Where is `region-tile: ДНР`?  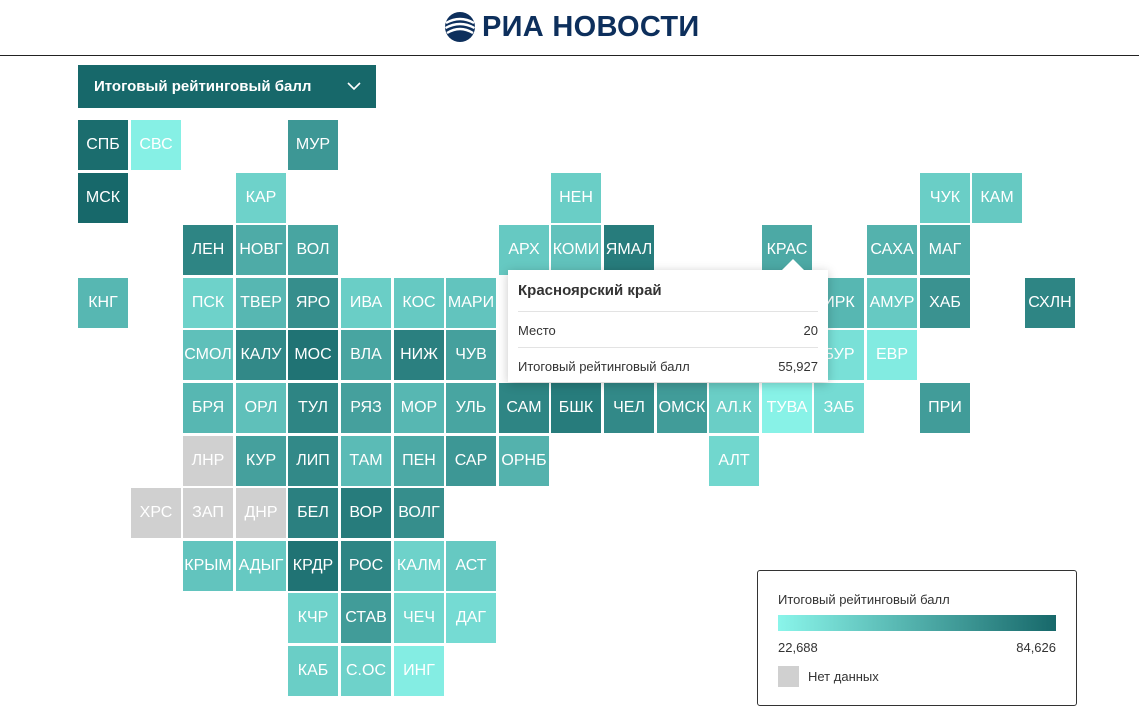
region-tile: ДНР is located at coordinates (261, 513).